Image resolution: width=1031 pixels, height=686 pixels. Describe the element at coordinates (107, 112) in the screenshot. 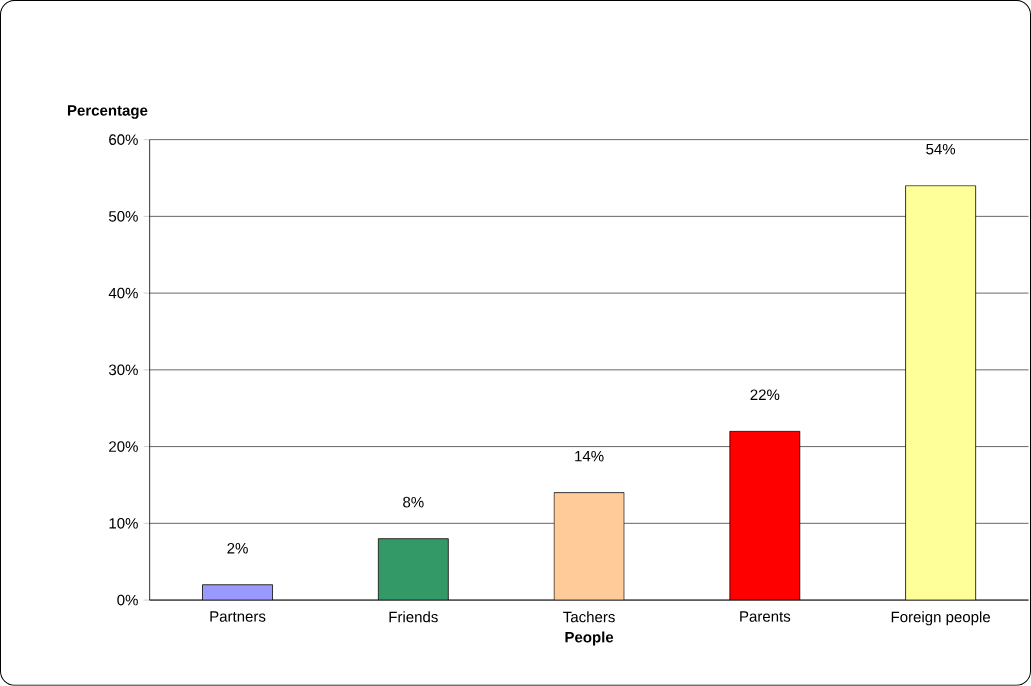

I see `y-axis-title: Percentage` at that location.